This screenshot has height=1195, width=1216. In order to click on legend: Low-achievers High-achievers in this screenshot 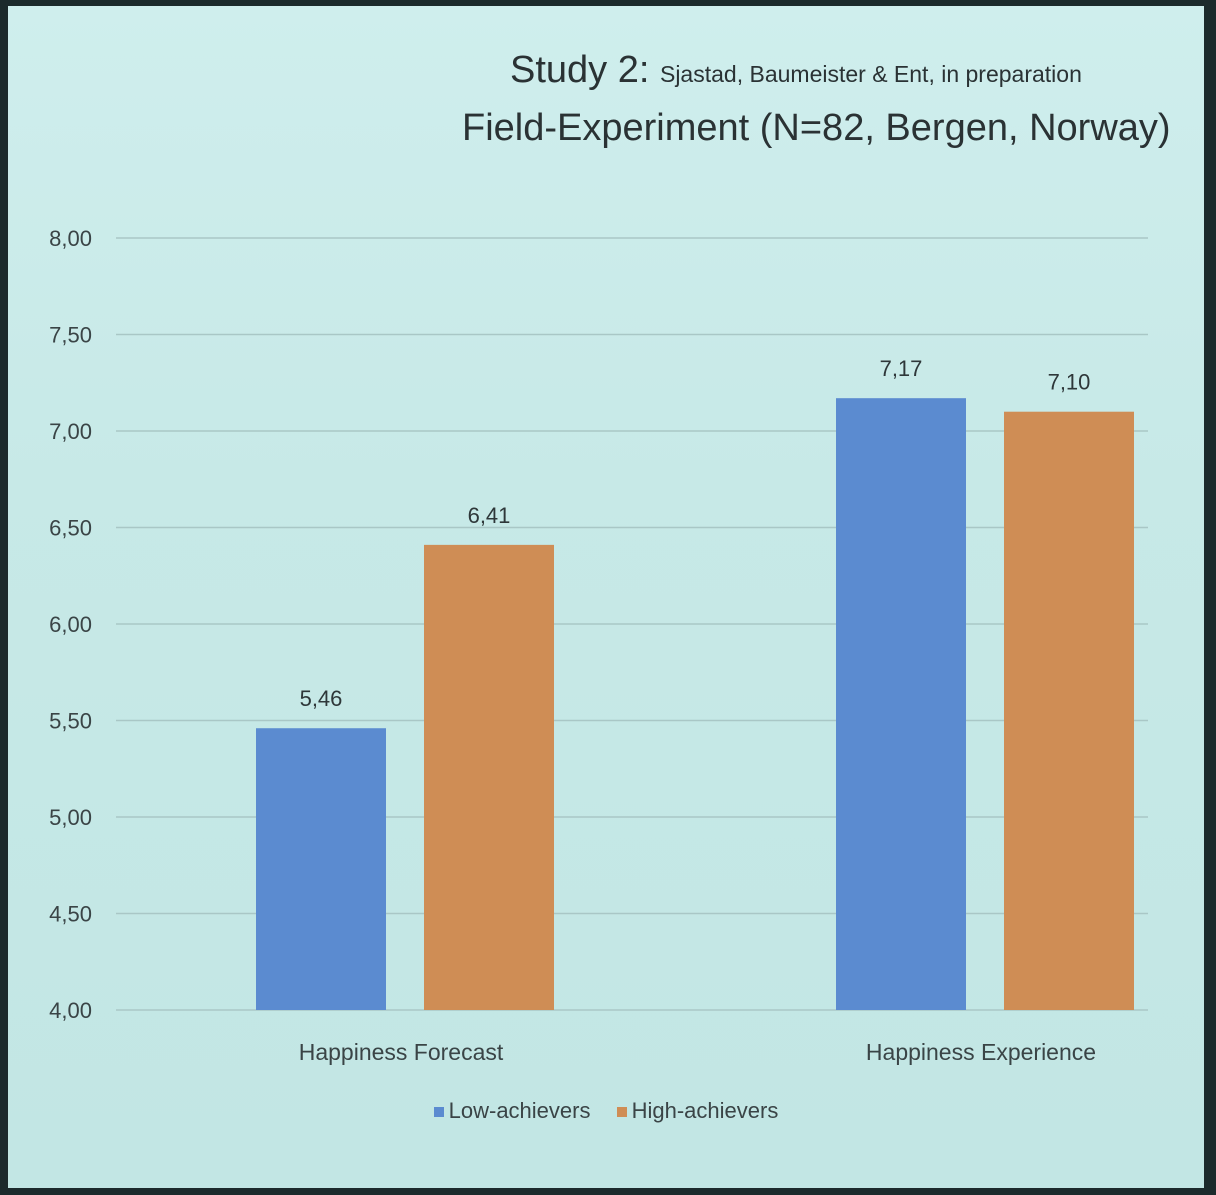, I will do `click(606, 1111)`.